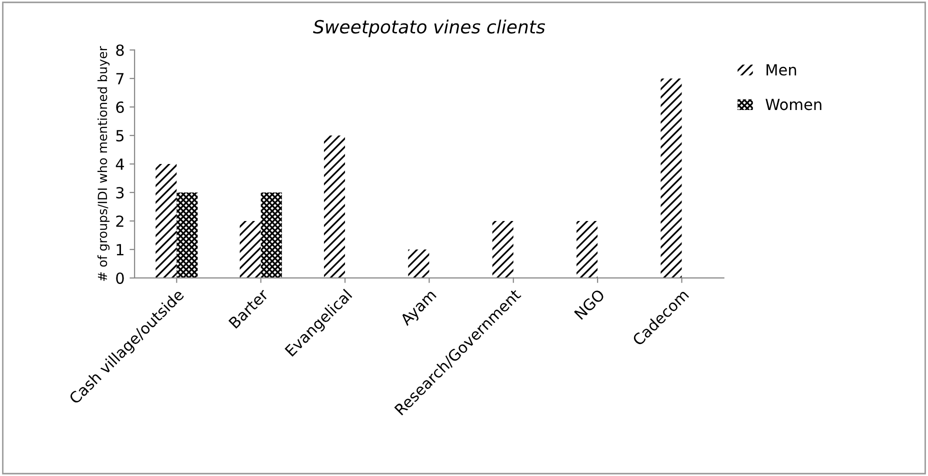  I want to click on chart-title: Sweetpotato vines clients, so click(429, 29).